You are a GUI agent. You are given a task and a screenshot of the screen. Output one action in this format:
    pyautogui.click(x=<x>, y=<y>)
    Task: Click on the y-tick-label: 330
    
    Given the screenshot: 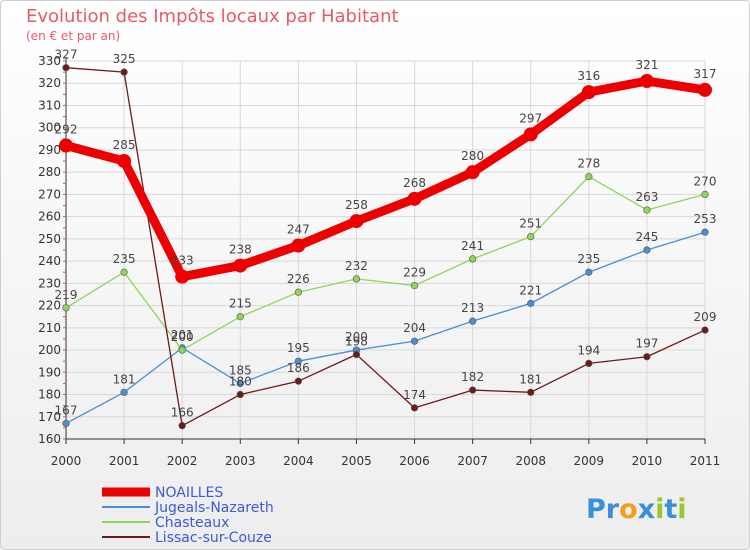 What is the action you would take?
    pyautogui.click(x=49, y=61)
    